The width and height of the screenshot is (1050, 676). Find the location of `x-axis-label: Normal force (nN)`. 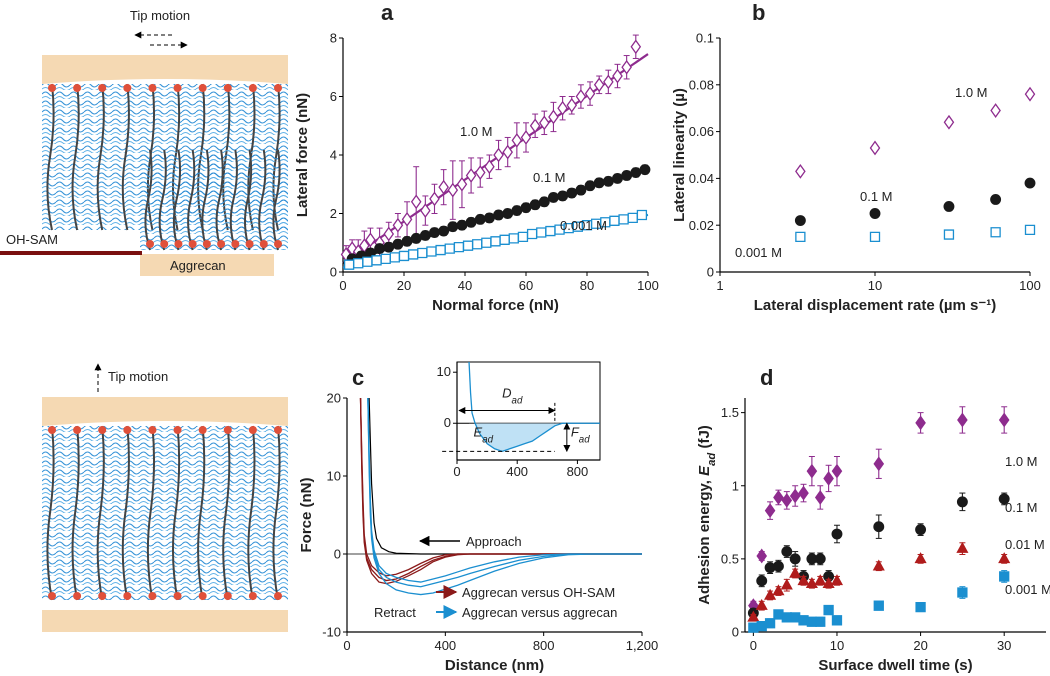

x-axis-label: Normal force (nN) is located at coordinates (495, 305).